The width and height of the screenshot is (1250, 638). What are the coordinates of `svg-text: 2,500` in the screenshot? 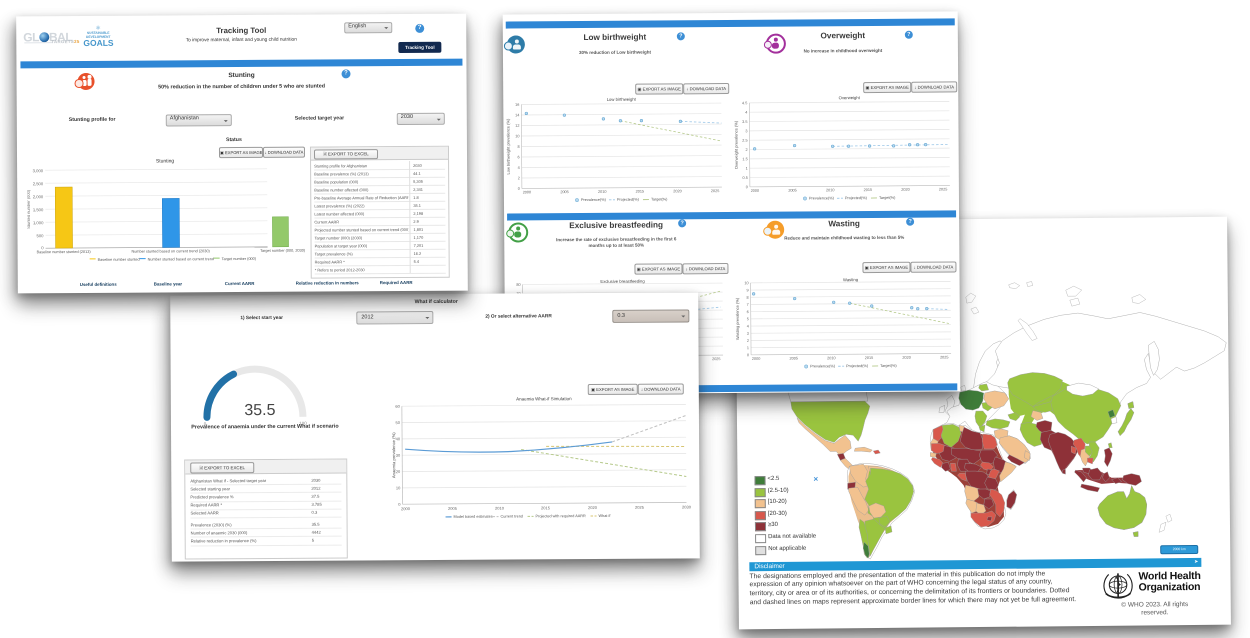 It's located at (38, 183).